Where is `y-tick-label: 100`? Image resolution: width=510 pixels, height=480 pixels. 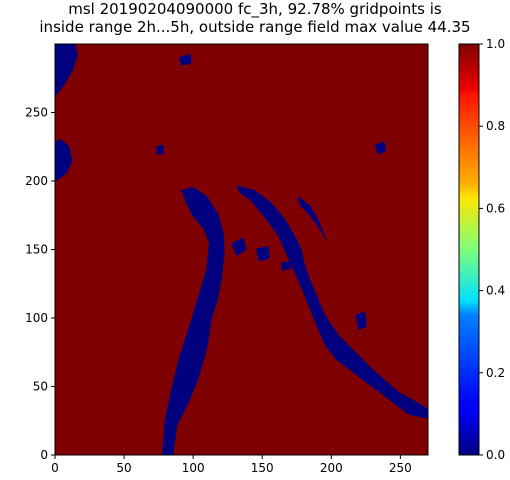
y-tick-label: 100 is located at coordinates (36, 318).